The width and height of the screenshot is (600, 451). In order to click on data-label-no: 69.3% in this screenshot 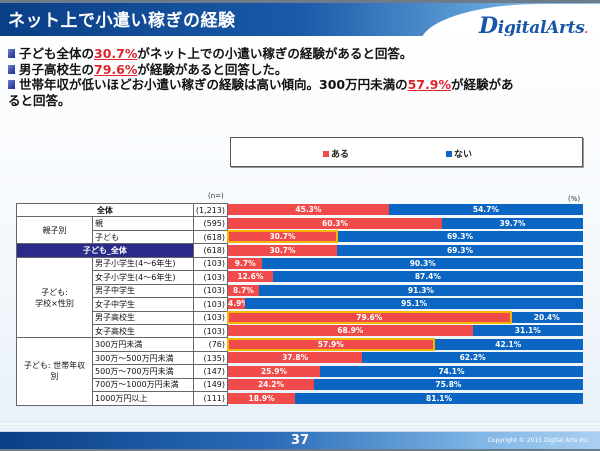, I will do `click(459, 250)`.